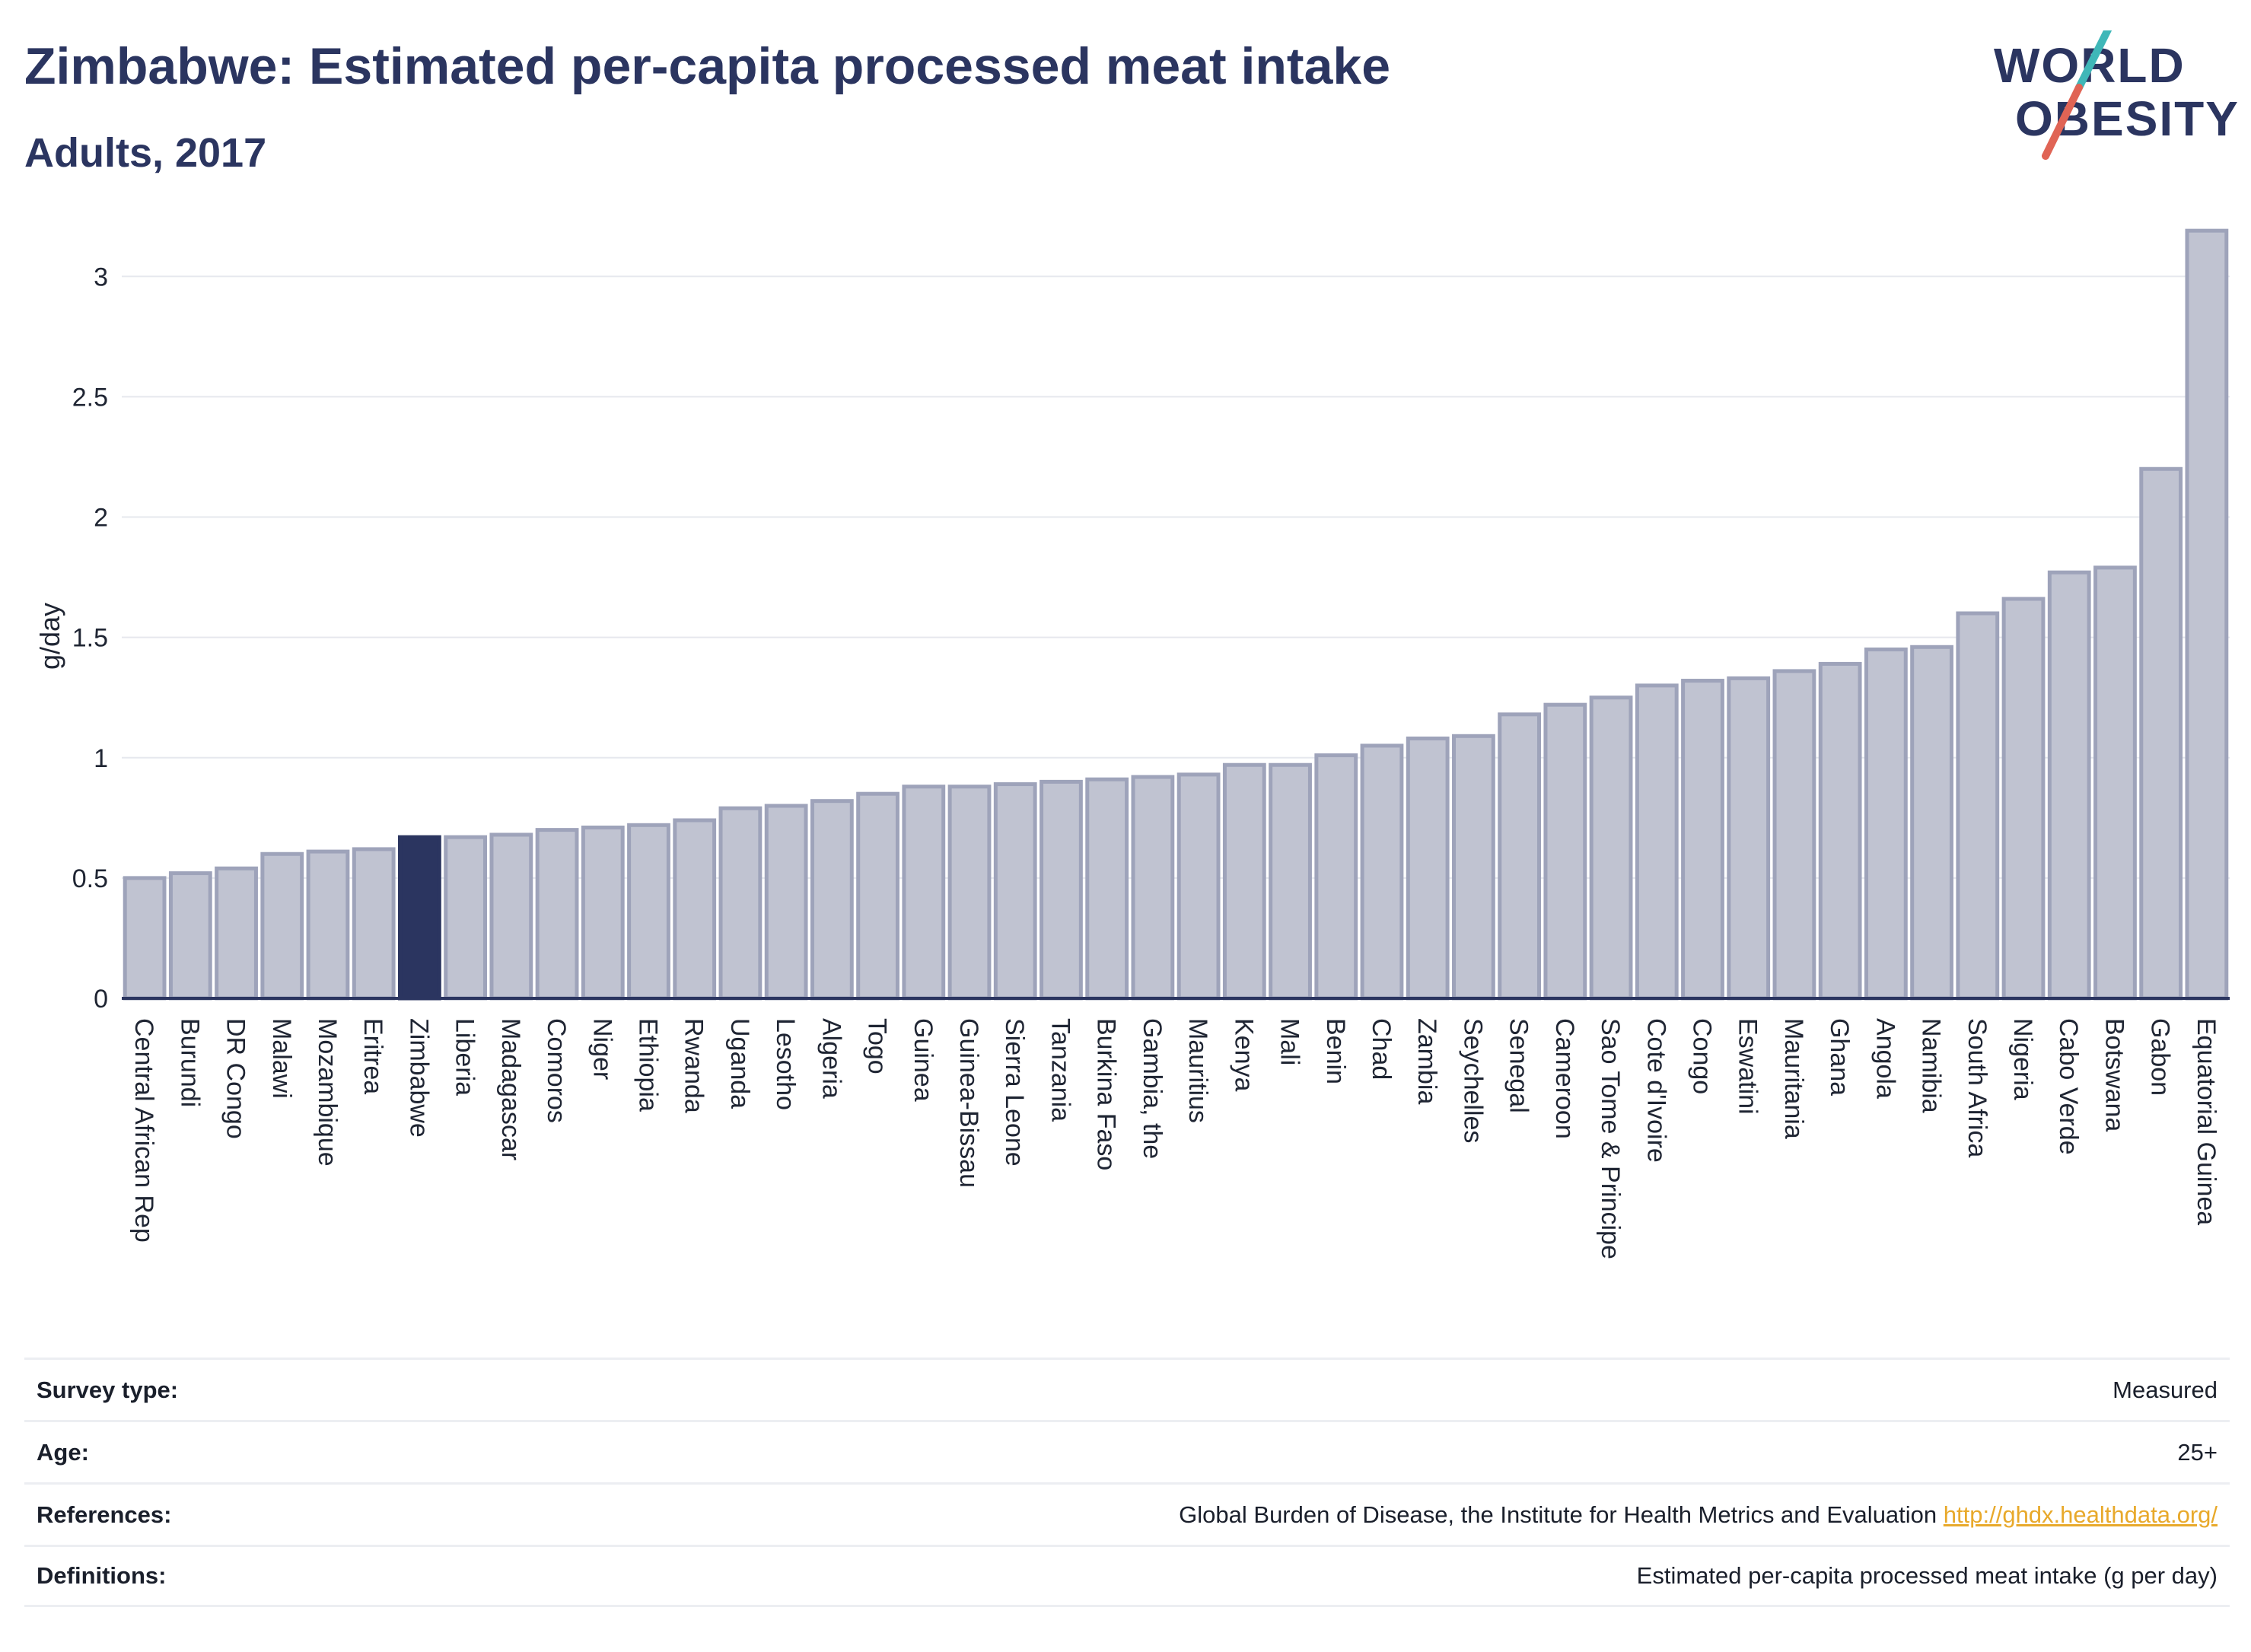 This screenshot has height=1652, width=2251. Describe the element at coordinates (1127, 1389) in the screenshot. I see `info-row-survey: Survey type: Measured` at that location.